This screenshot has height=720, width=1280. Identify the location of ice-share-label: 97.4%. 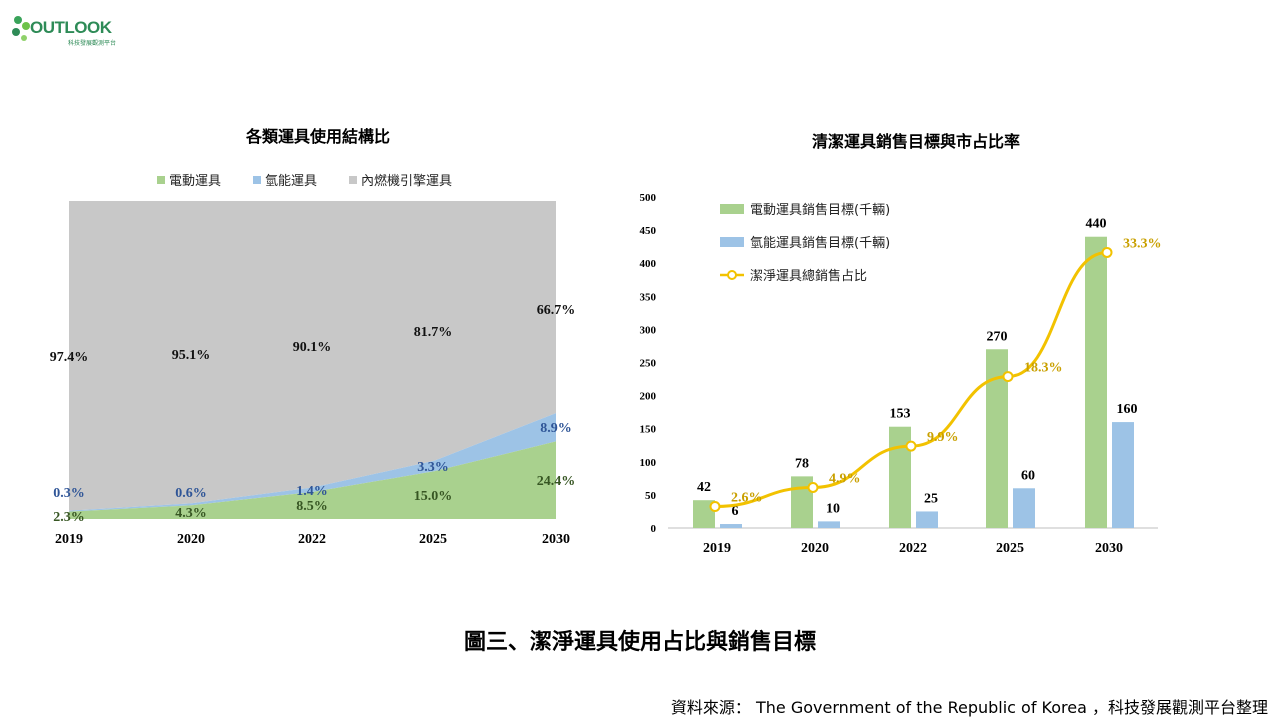
(69, 357).